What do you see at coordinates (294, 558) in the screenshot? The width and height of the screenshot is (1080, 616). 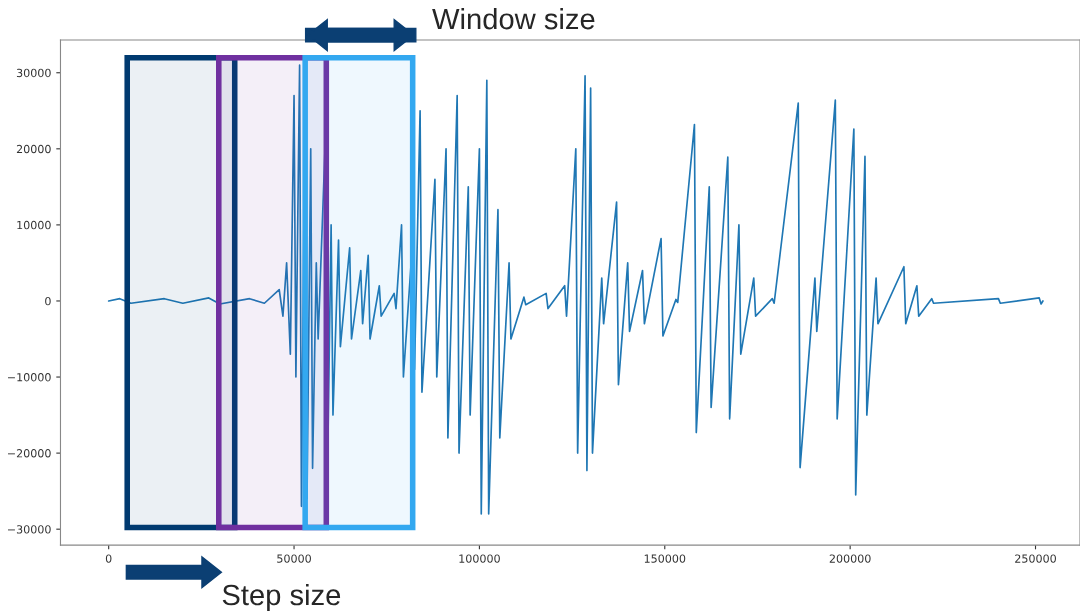 I see `x-tick-label: 50000` at bounding box center [294, 558].